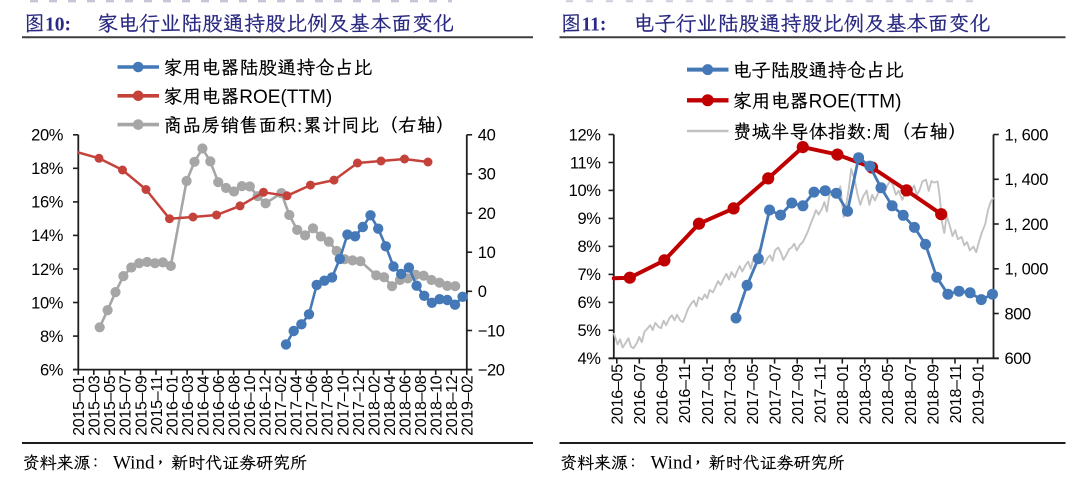  I want to click on svg-text: 2017–05, so click(753, 394).